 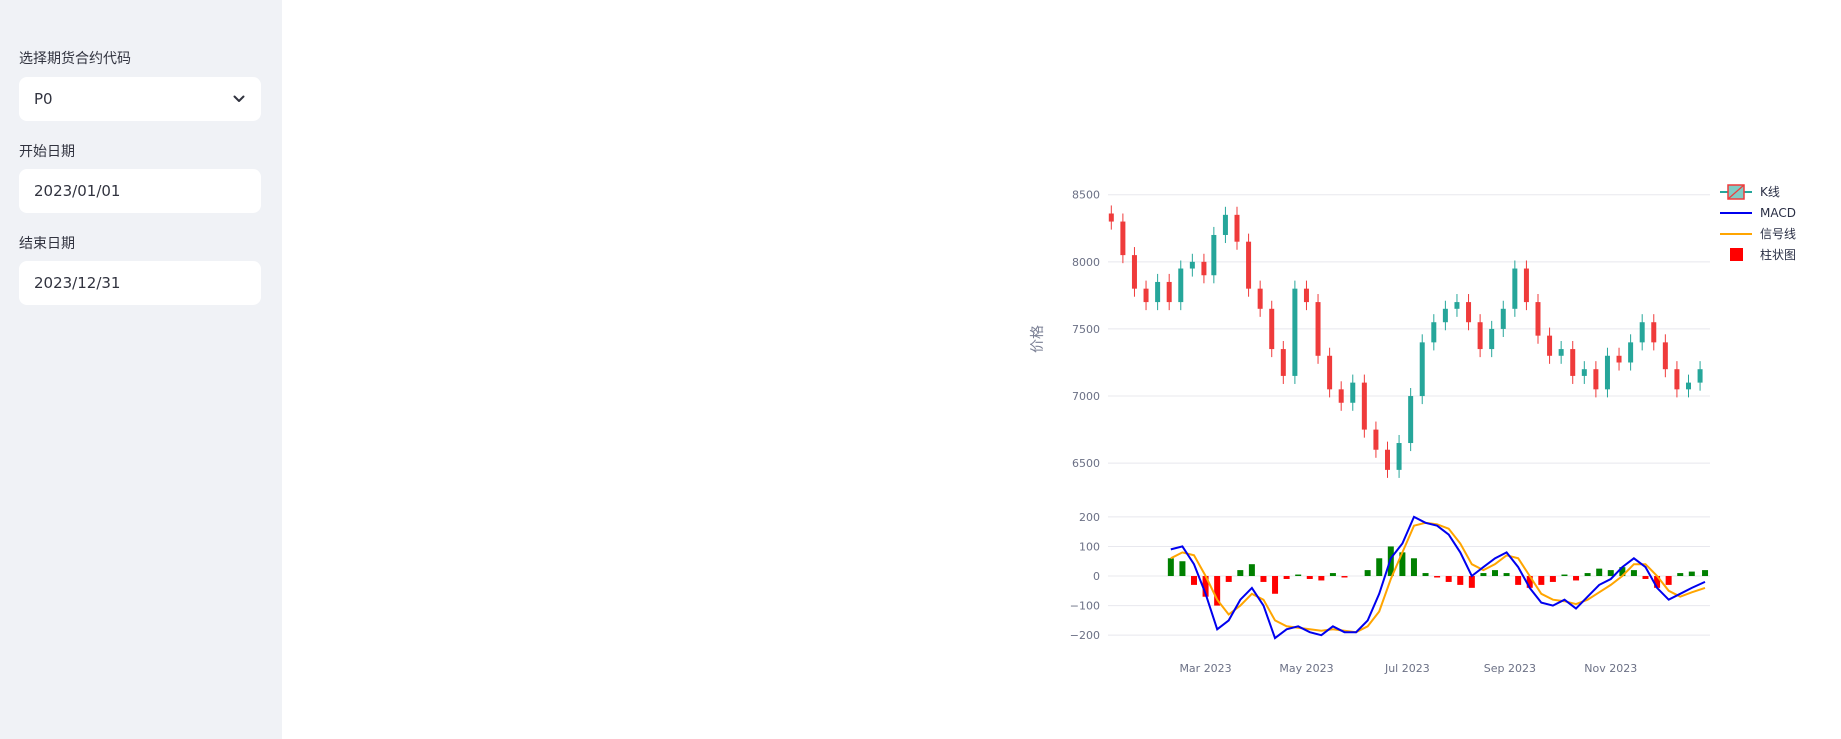 I want to click on macd-tick-label: 200, so click(x=1089, y=517).